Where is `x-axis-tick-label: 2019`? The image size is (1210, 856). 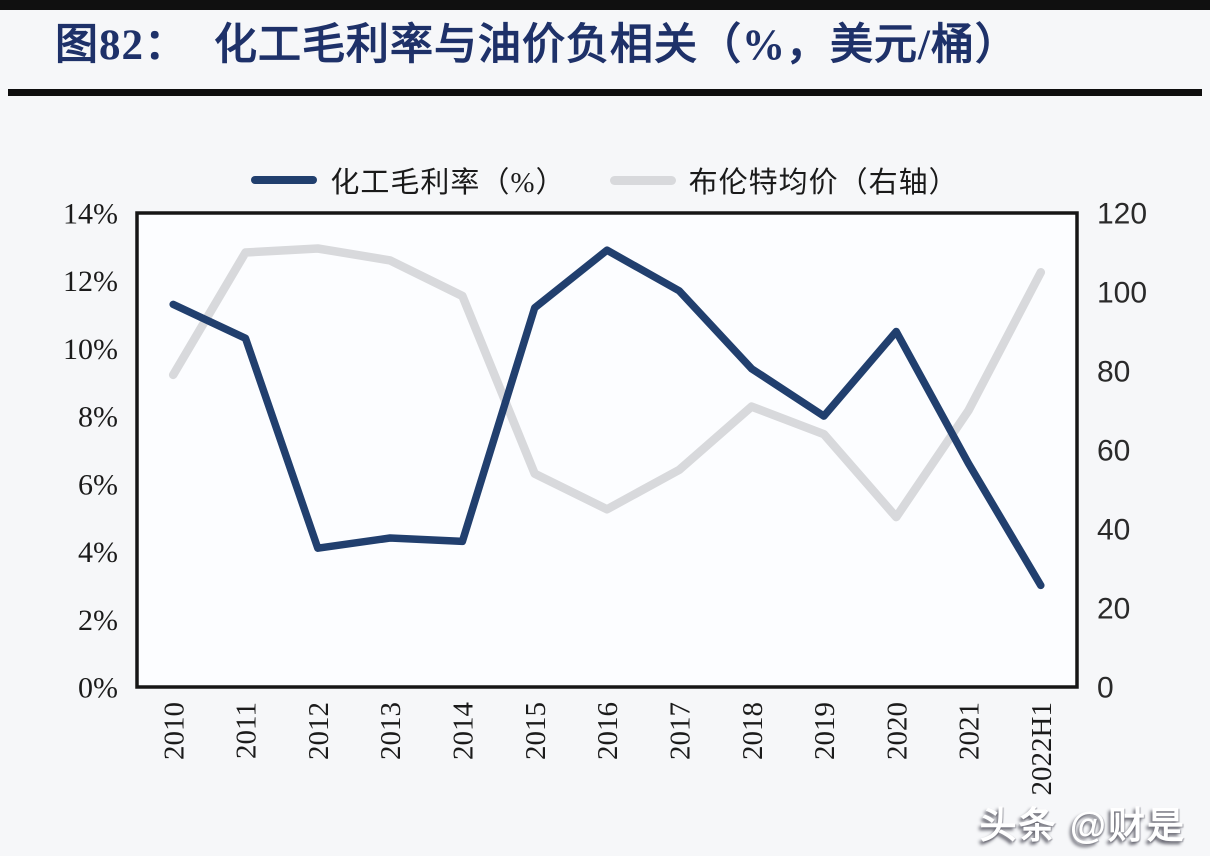 x-axis-tick-label: 2019 is located at coordinates (825, 731).